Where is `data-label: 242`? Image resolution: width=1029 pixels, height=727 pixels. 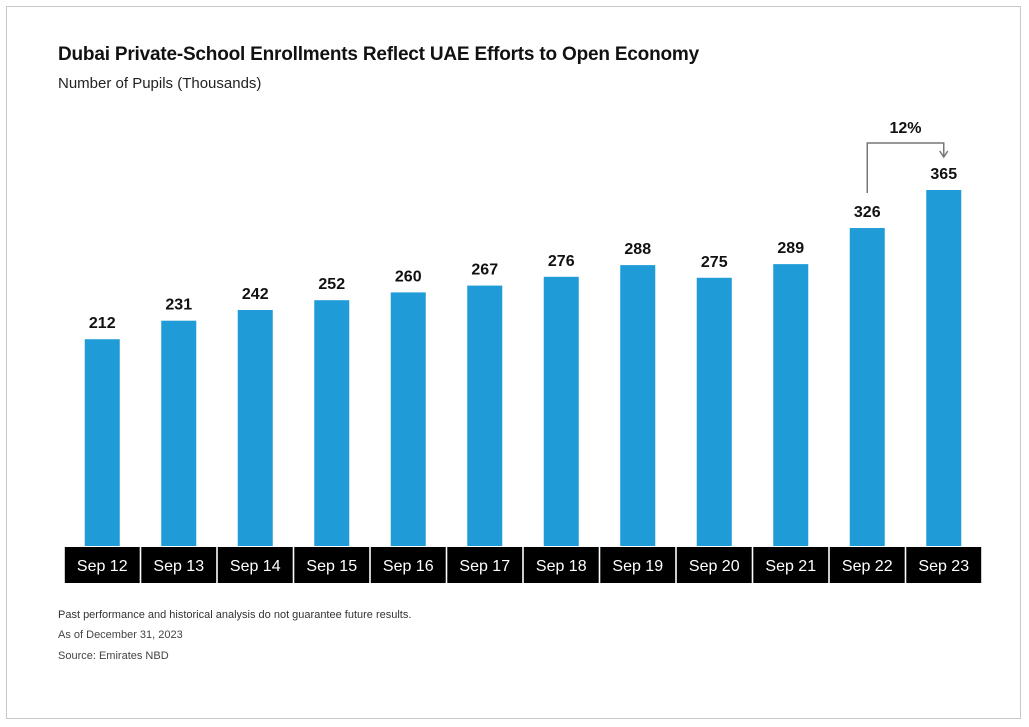 data-label: 242 is located at coordinates (255, 294).